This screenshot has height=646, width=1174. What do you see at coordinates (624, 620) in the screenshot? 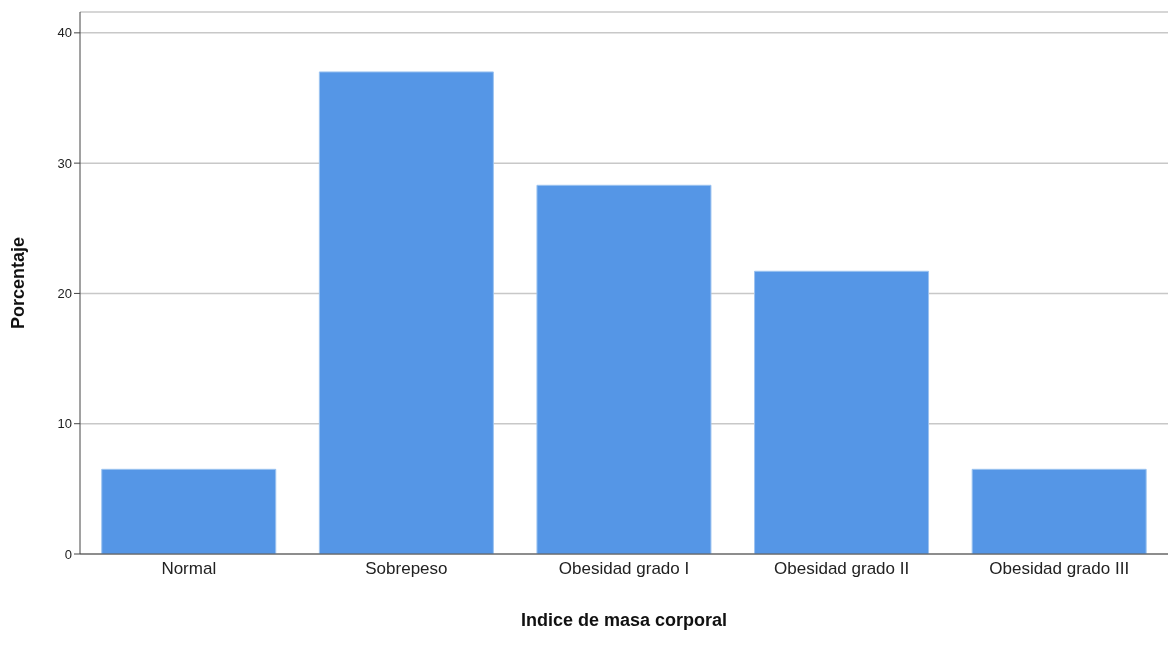
I see `x-axis-title: Indice de masa corporal` at bounding box center [624, 620].